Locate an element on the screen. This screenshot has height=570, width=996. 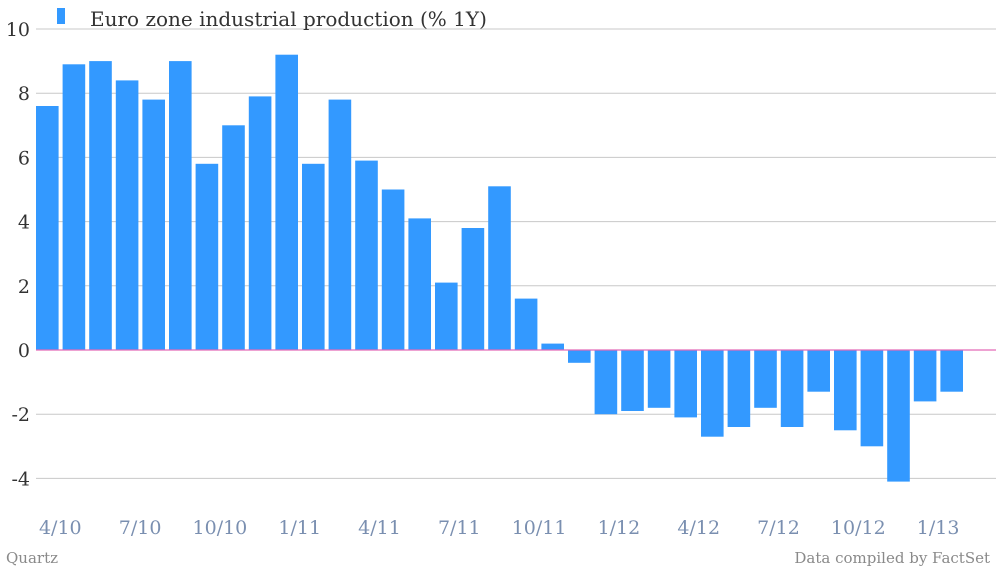
x-tick-label: 7/12 is located at coordinates (778, 528).